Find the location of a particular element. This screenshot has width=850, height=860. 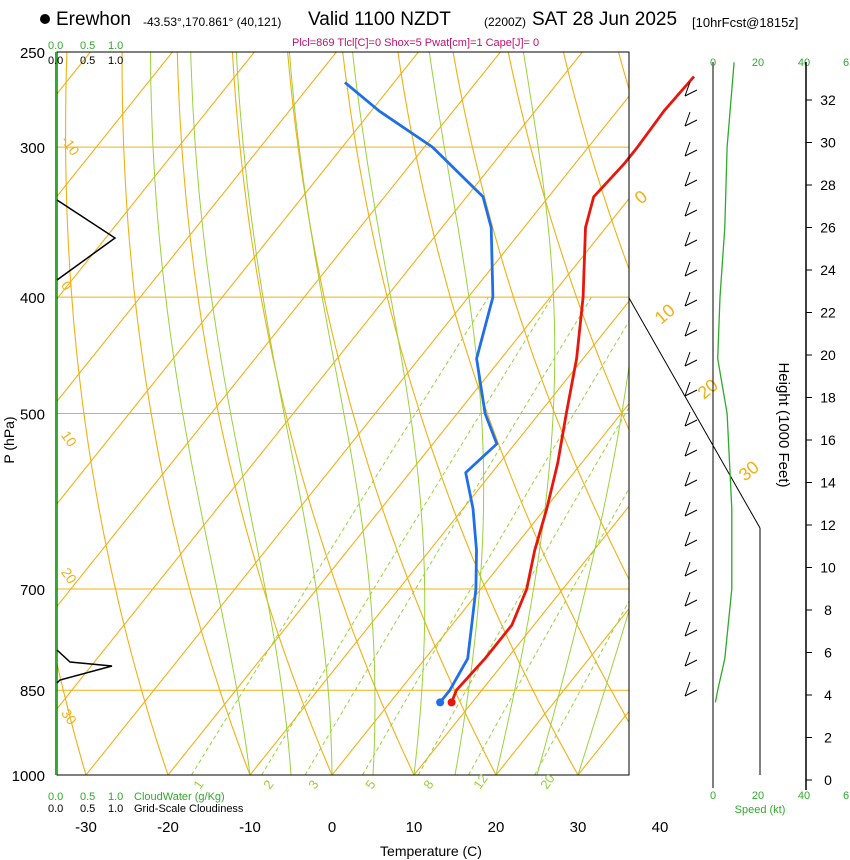

dry-adiabat-label: 0 is located at coordinates (641, 197).